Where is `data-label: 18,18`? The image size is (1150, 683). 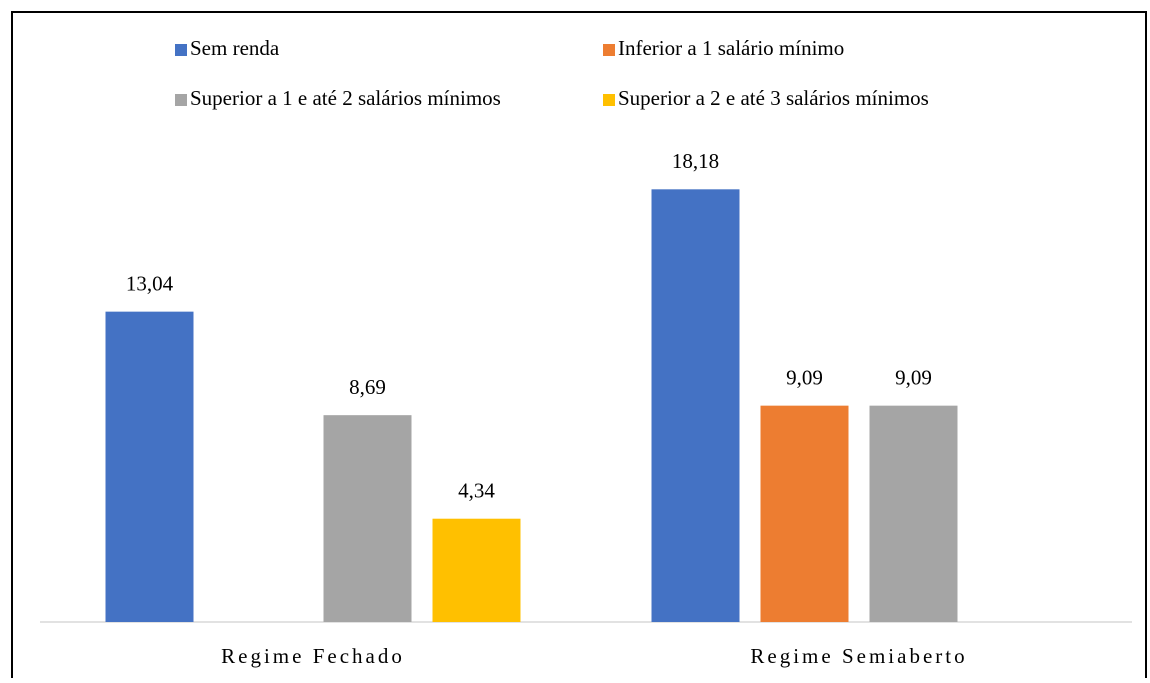 data-label: 18,18 is located at coordinates (695, 161).